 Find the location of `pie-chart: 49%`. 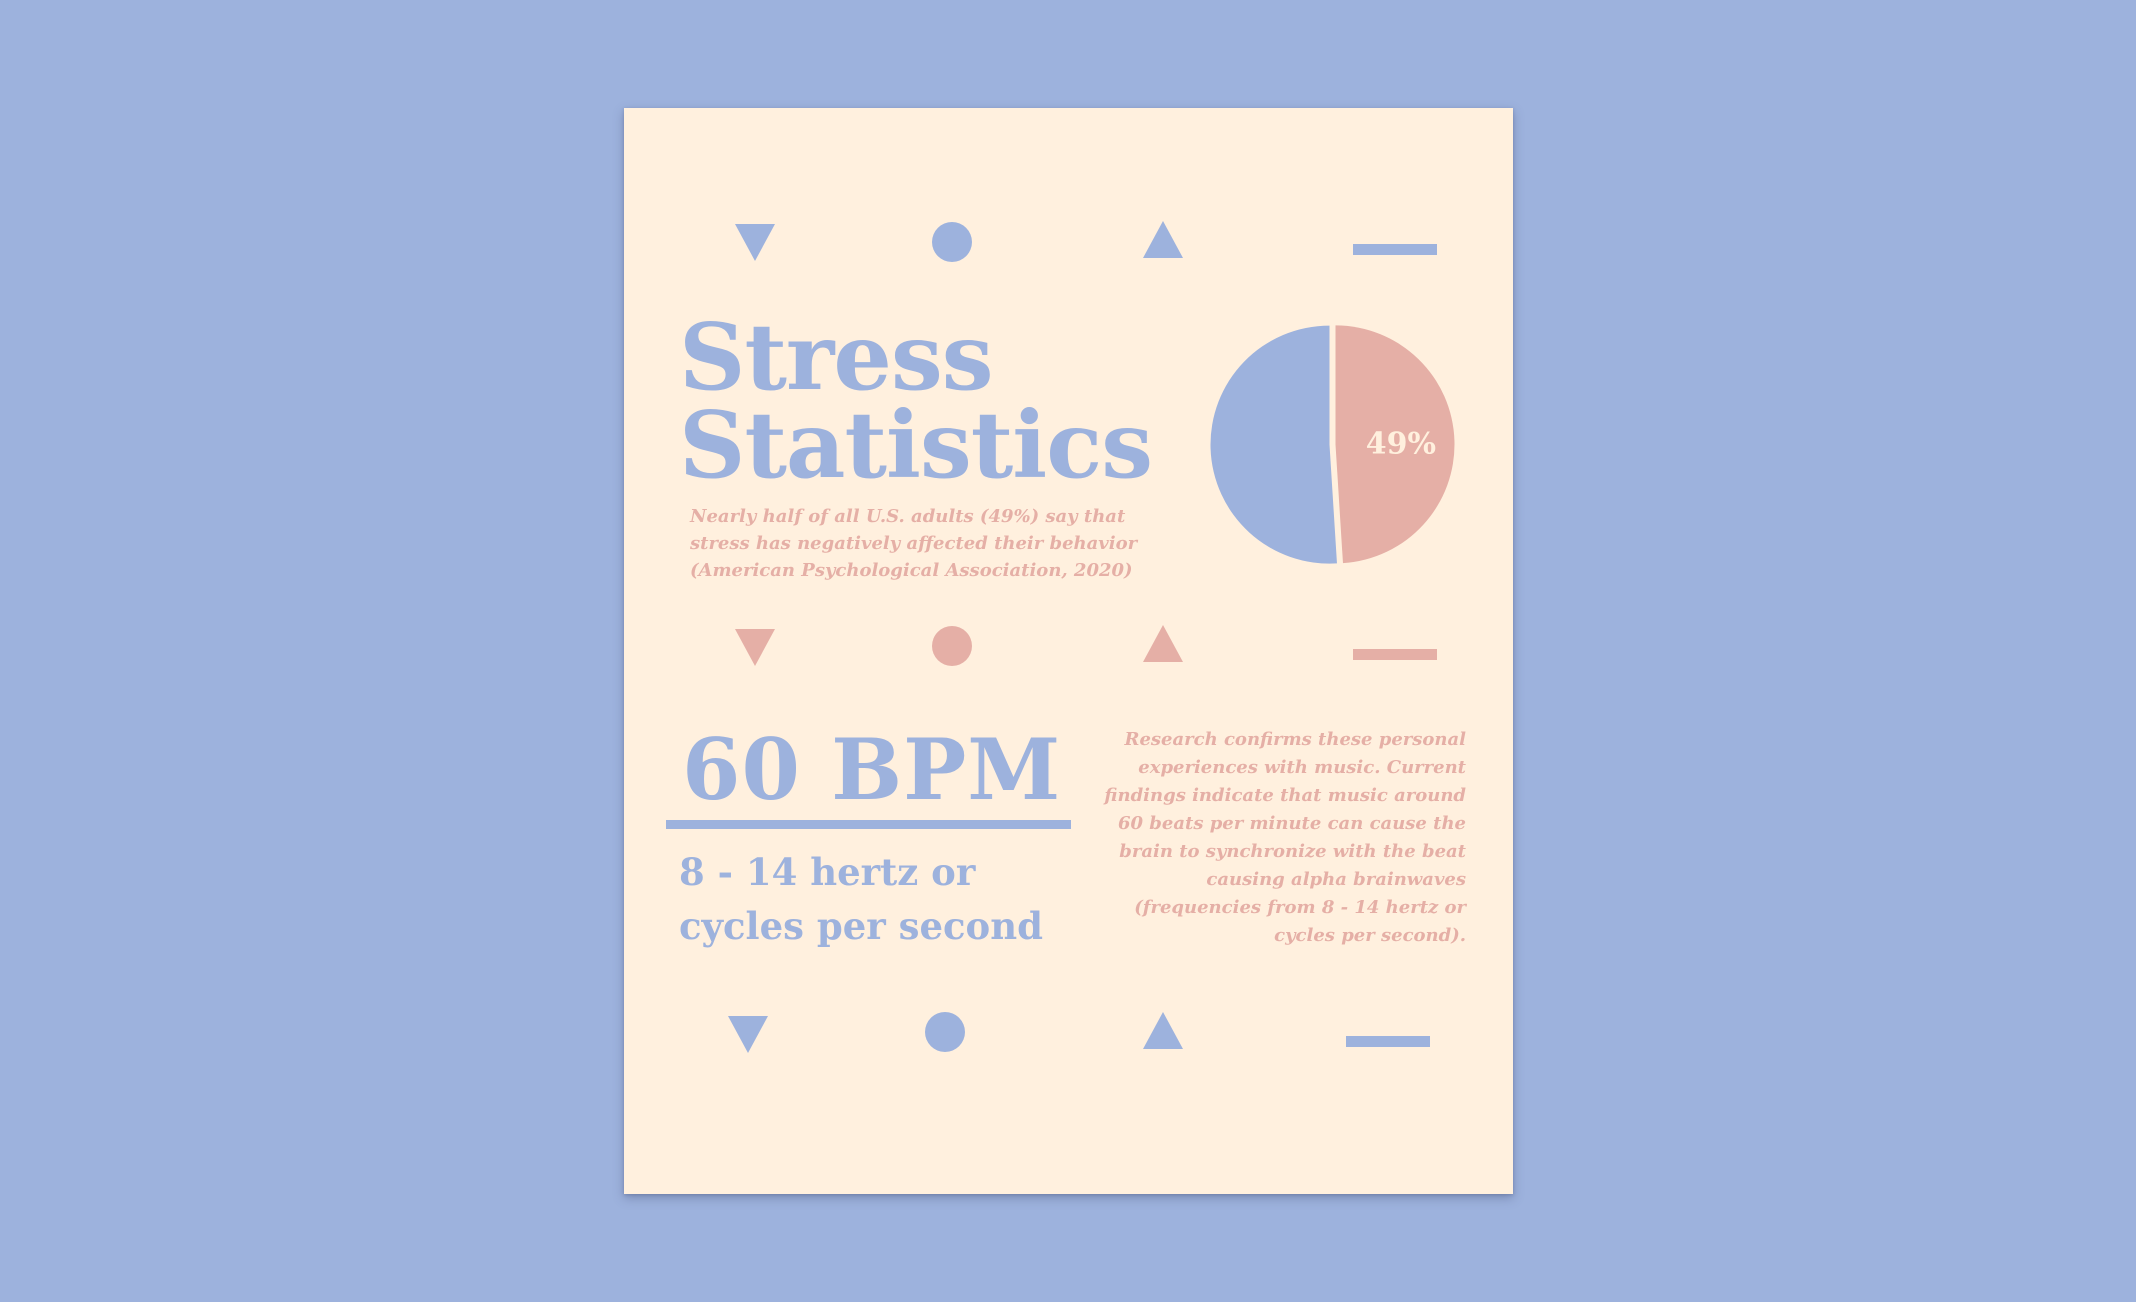

pie-chart: 49% is located at coordinates (1332, 444).